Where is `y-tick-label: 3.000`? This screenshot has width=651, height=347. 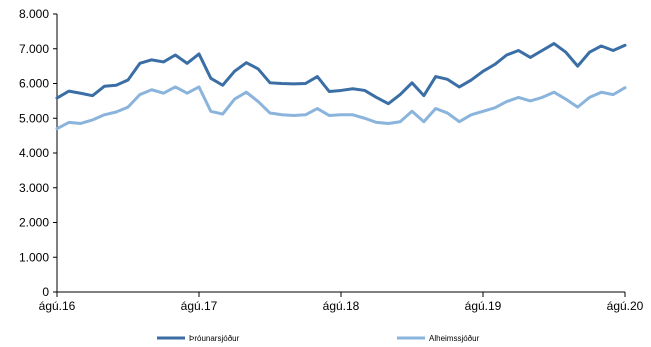 y-tick-label: 3.000 is located at coordinates (34, 188).